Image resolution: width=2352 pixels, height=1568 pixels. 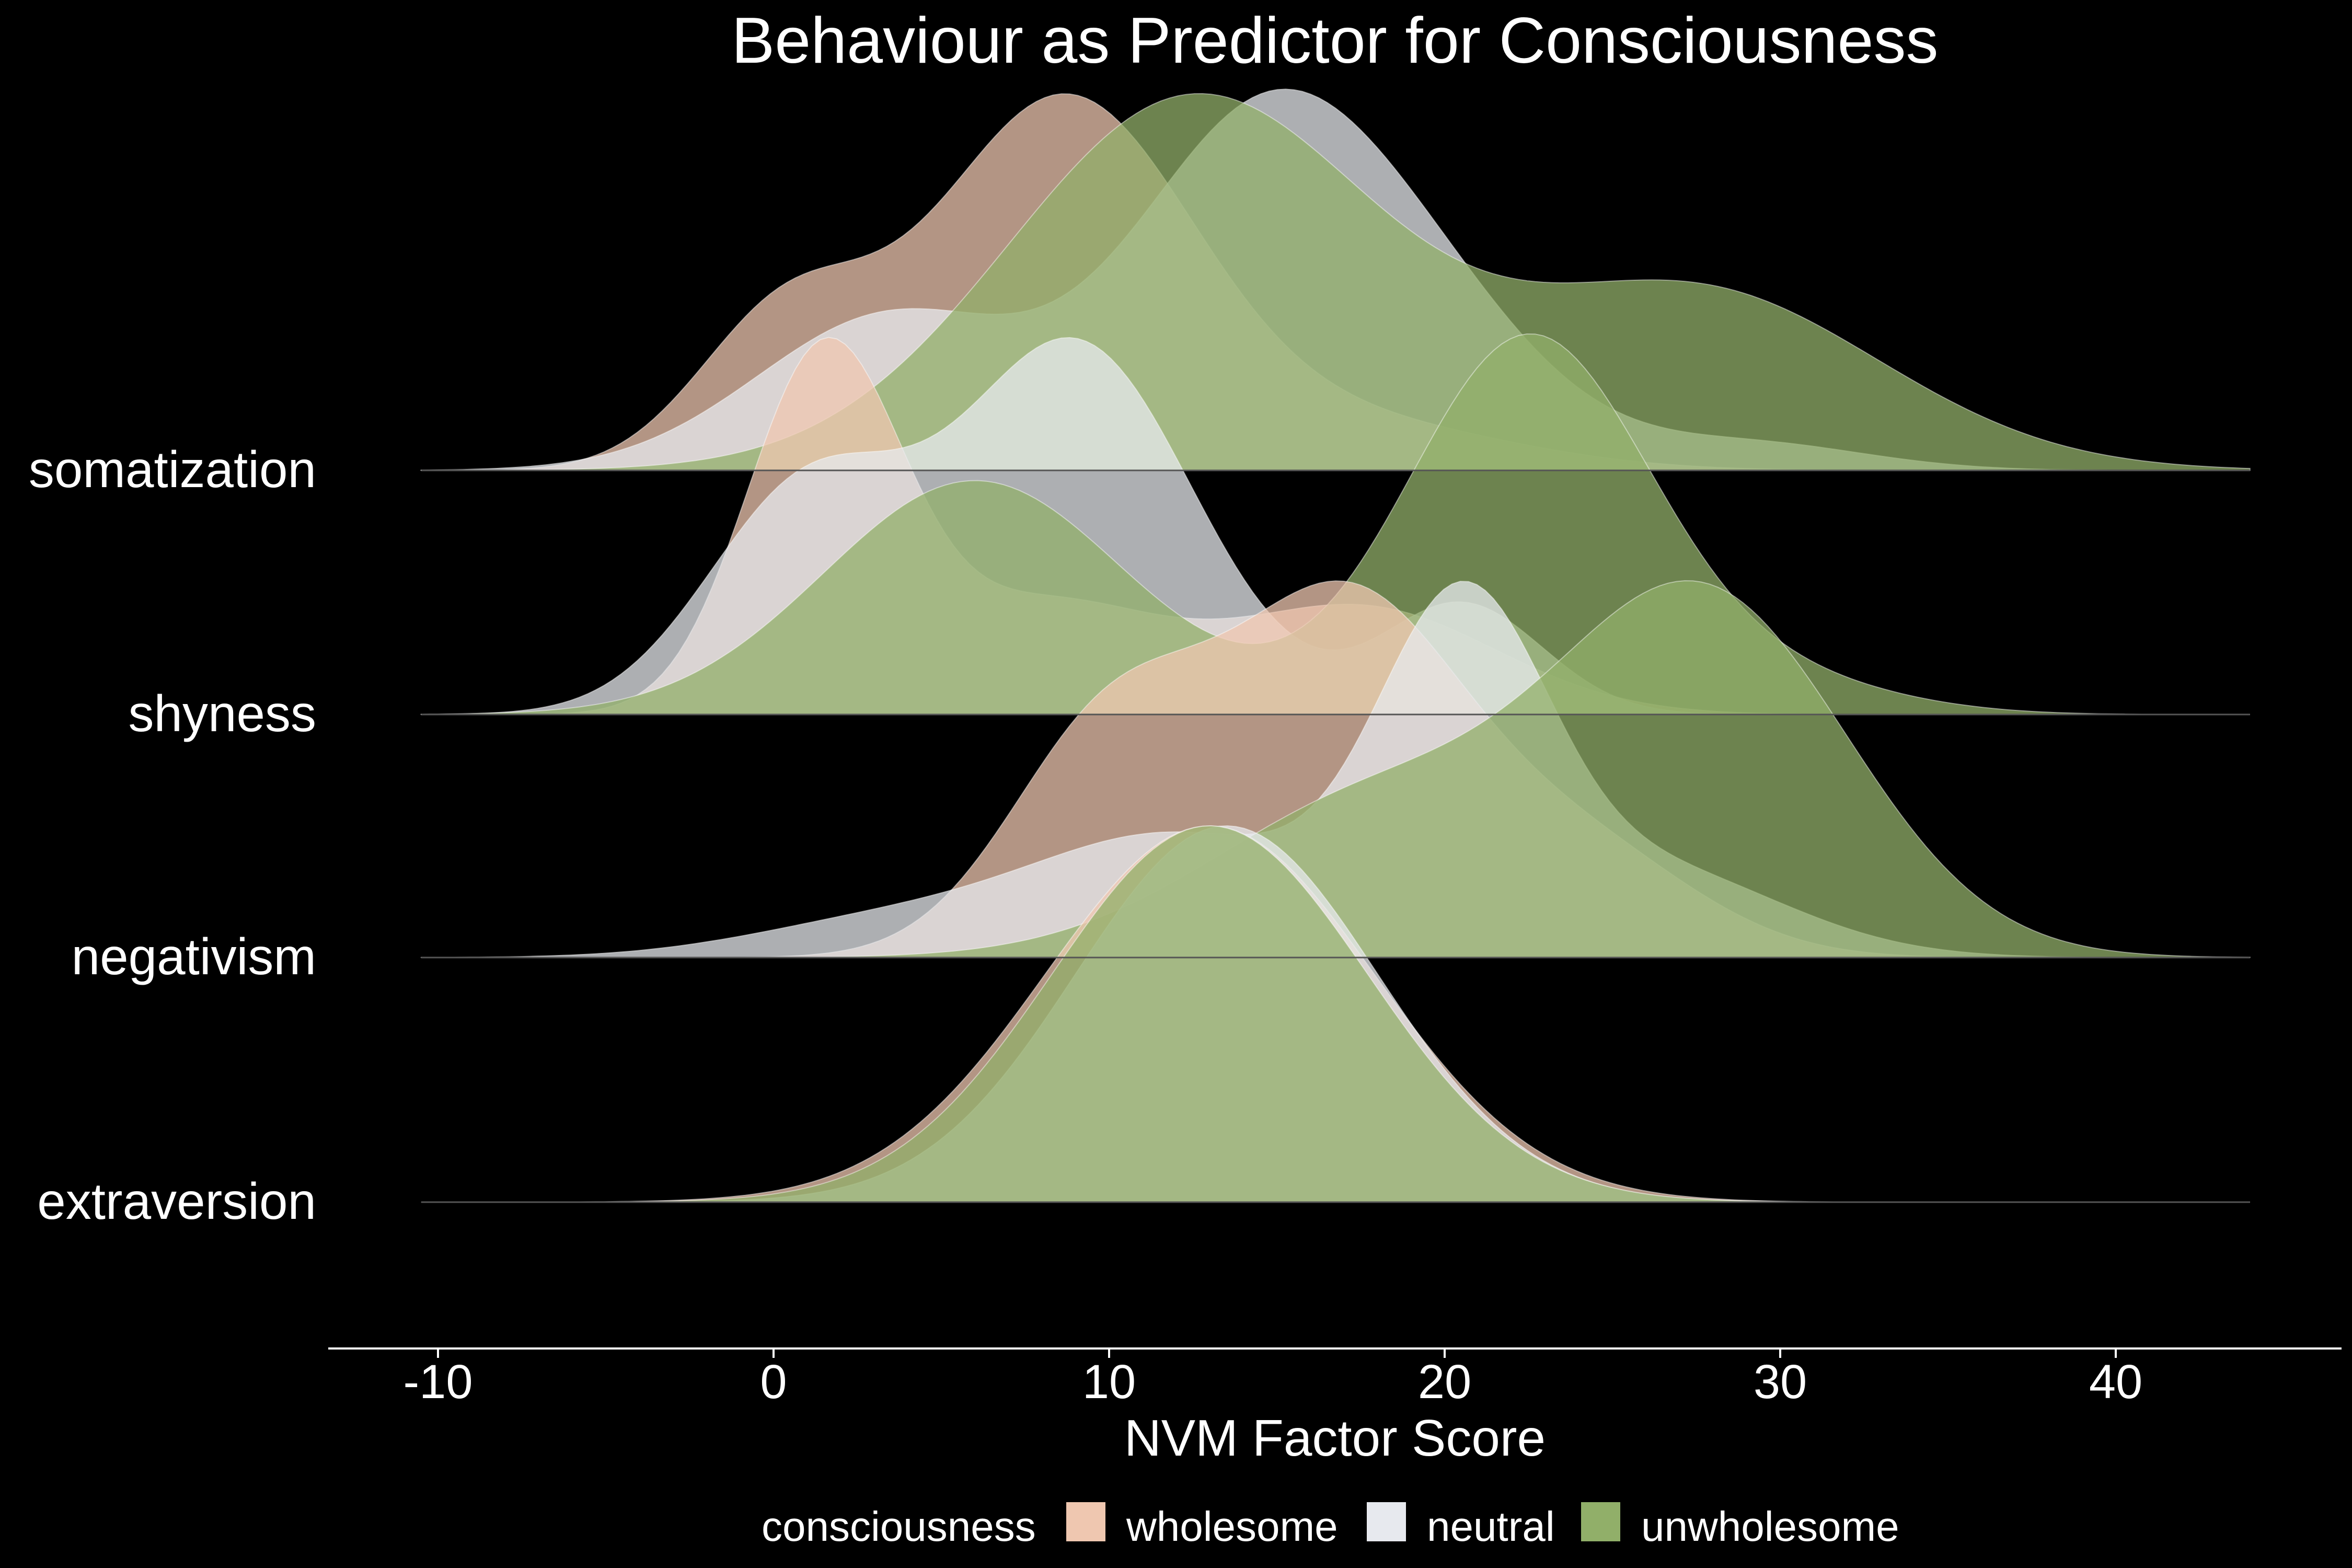 I want to click on legend-label-unwholesome: unwholesome, so click(x=1770, y=1526).